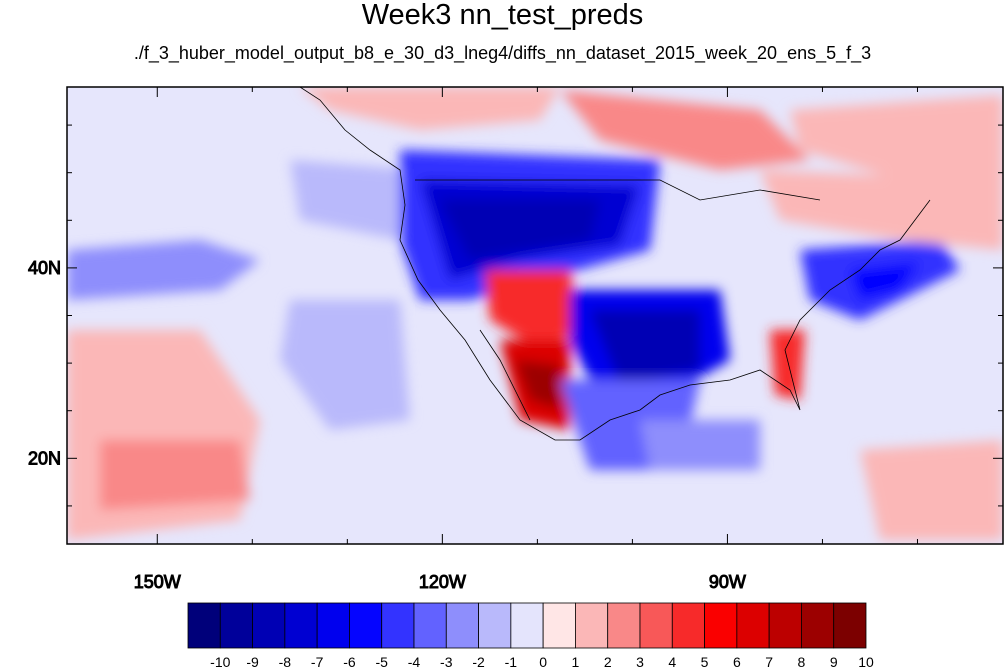 The width and height of the screenshot is (1005, 672). Describe the element at coordinates (220, 662) in the screenshot. I see `colorbar-label: -10` at that location.